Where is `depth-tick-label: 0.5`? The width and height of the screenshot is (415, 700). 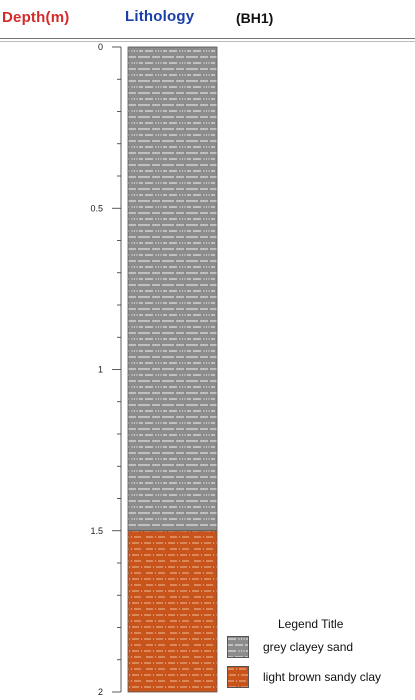
depth-tick-label: 0.5 is located at coordinates (96, 208).